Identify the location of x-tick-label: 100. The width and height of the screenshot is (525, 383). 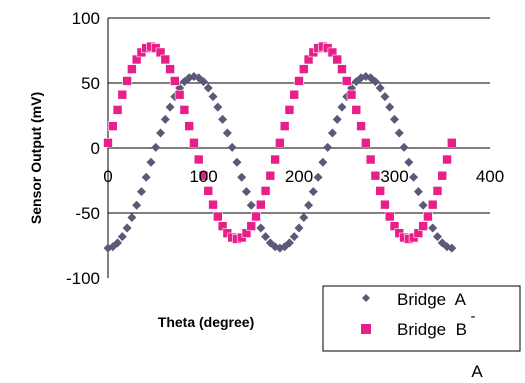
(203, 176).